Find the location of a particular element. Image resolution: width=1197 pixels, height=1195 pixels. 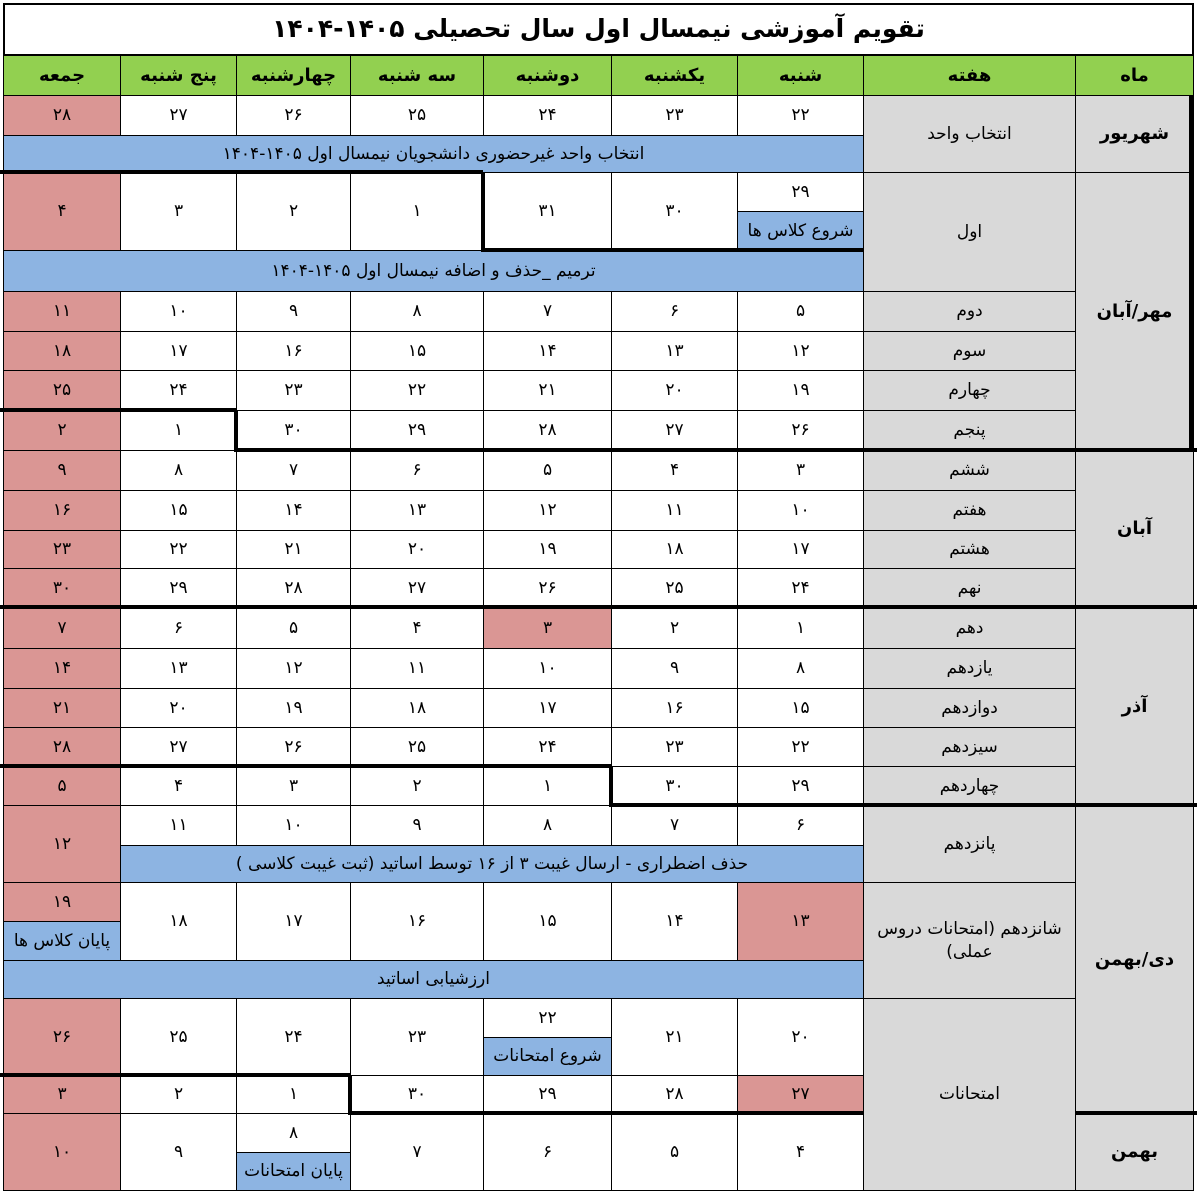

day-cell: ۱۱ is located at coordinates (62, 311).